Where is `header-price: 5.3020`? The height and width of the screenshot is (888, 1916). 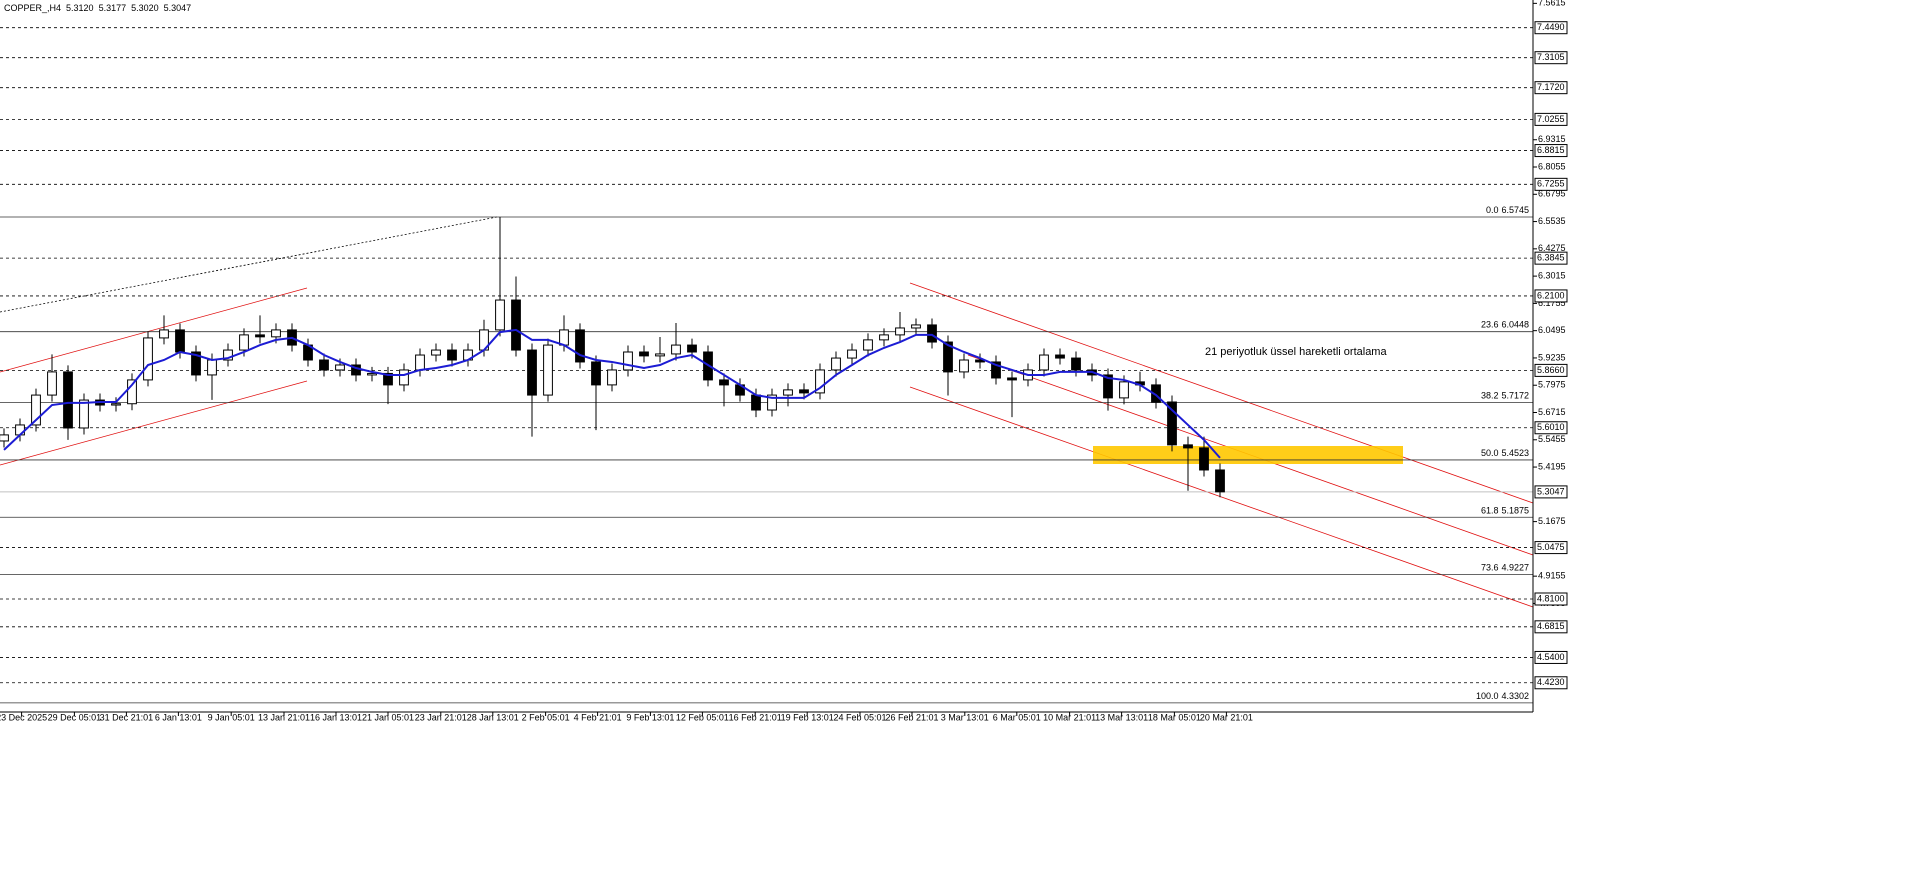
header-price: 5.3020 is located at coordinates (145, 8).